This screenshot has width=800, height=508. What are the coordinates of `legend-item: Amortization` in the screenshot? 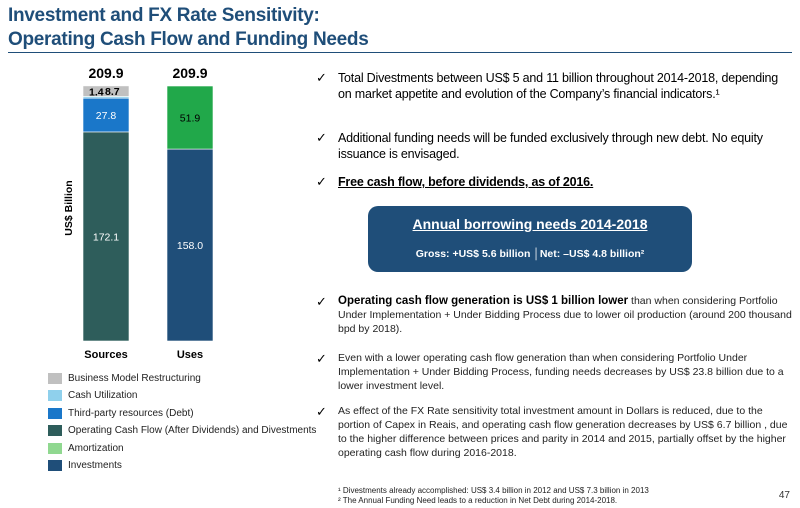 It's located at (86, 448).